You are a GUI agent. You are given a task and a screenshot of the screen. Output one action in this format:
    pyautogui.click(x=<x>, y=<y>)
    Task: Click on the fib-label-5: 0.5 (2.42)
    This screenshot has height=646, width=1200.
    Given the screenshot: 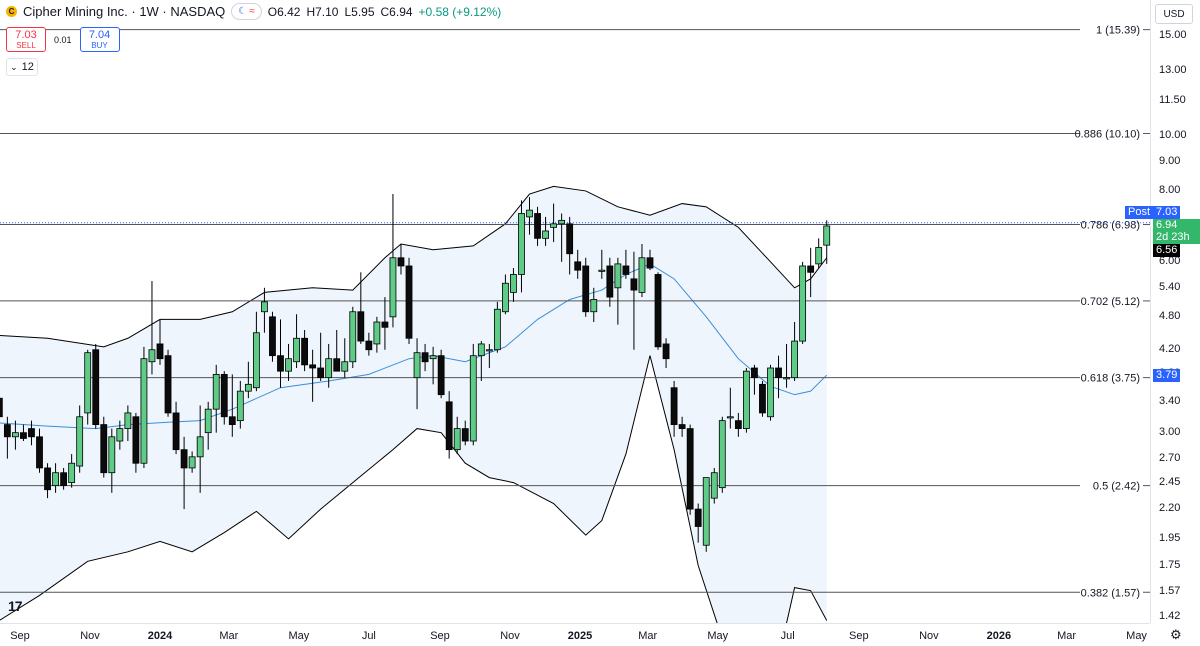 What is the action you would take?
    pyautogui.click(x=1116, y=487)
    